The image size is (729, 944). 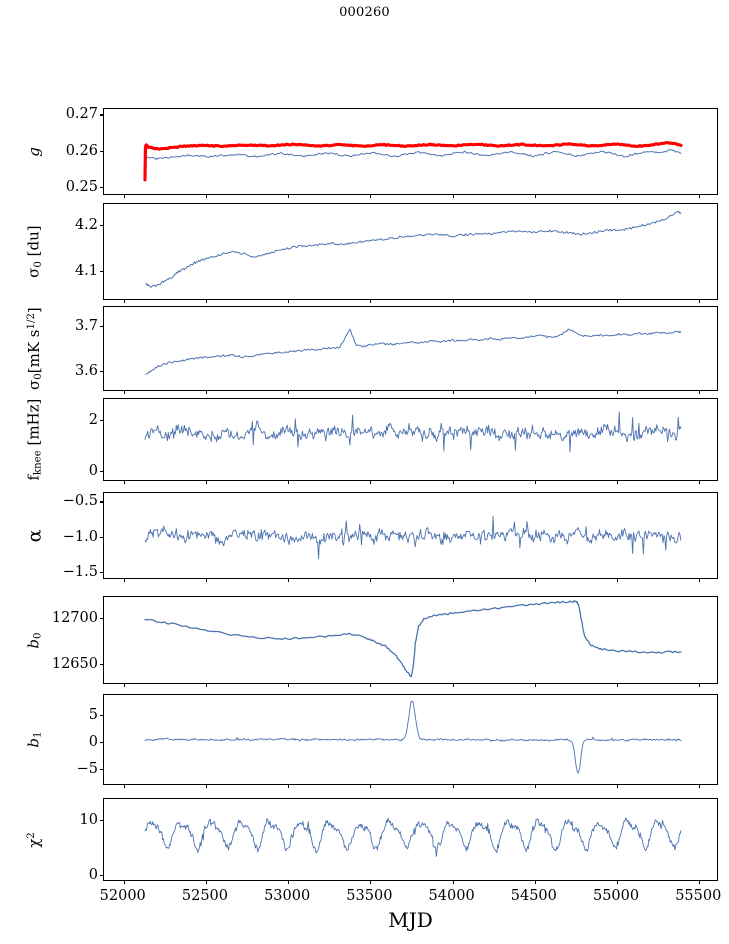 I want to click on plot-panel-g: 0.25 0.26 0.27, so click(x=392, y=152).